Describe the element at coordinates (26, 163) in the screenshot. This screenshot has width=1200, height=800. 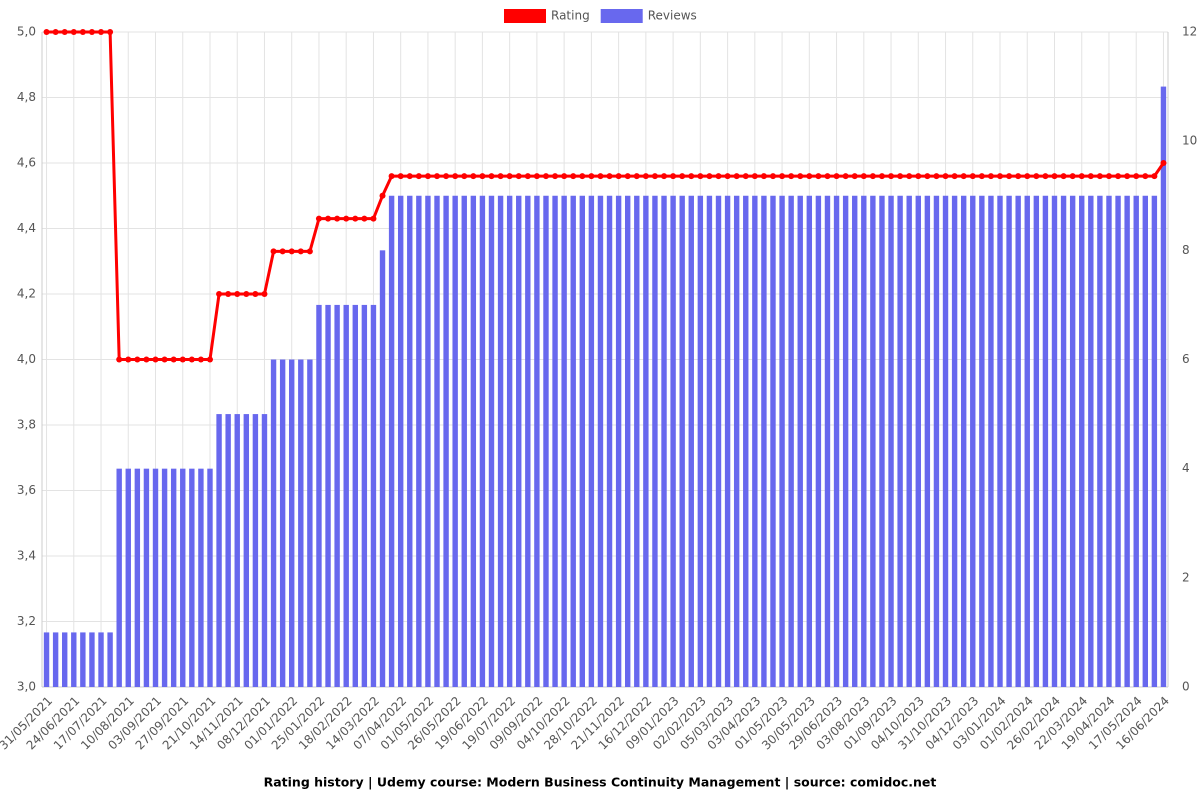
I see `y-tick-label: 4,6` at that location.